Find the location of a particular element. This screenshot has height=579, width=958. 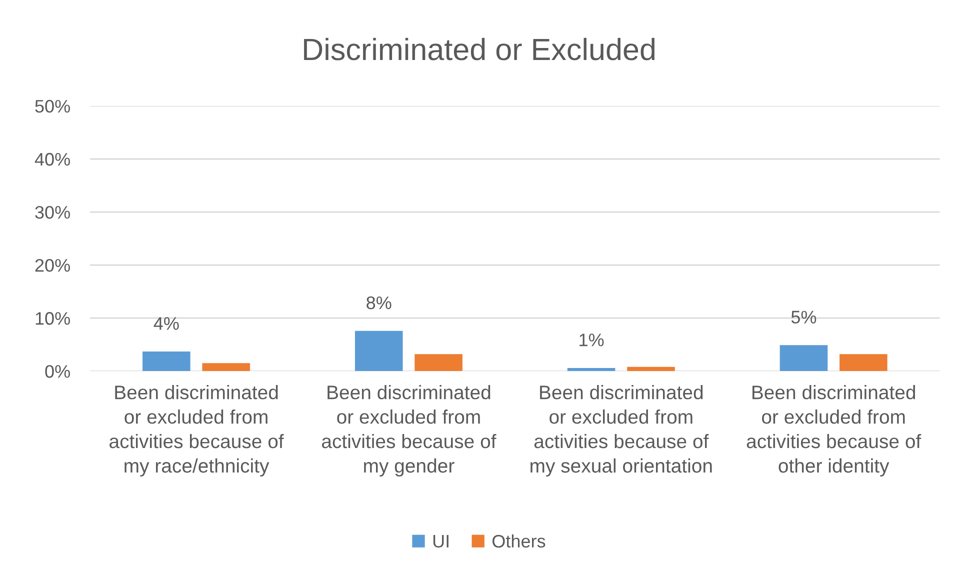

data-label: 1% is located at coordinates (592, 340).